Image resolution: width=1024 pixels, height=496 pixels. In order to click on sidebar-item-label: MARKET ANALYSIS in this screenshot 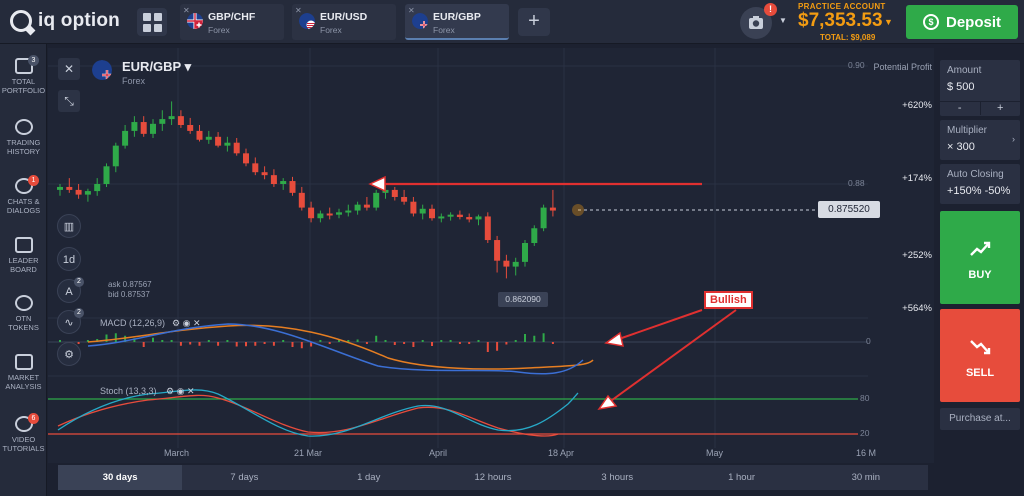, I will do `click(23, 382)`.